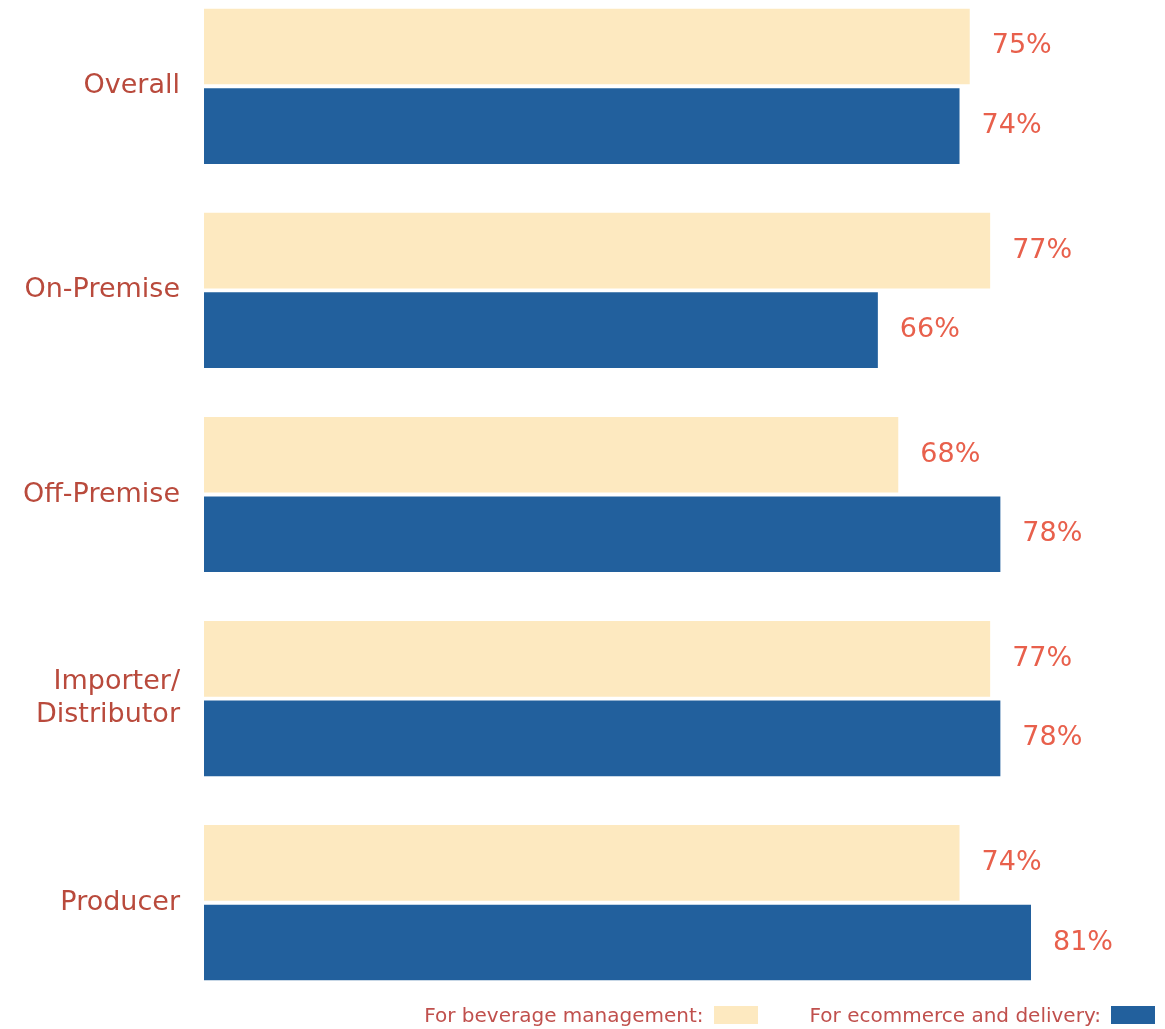  Describe the element at coordinates (564, 1015) in the screenshot. I see `legend-label: For beverage management:` at that location.